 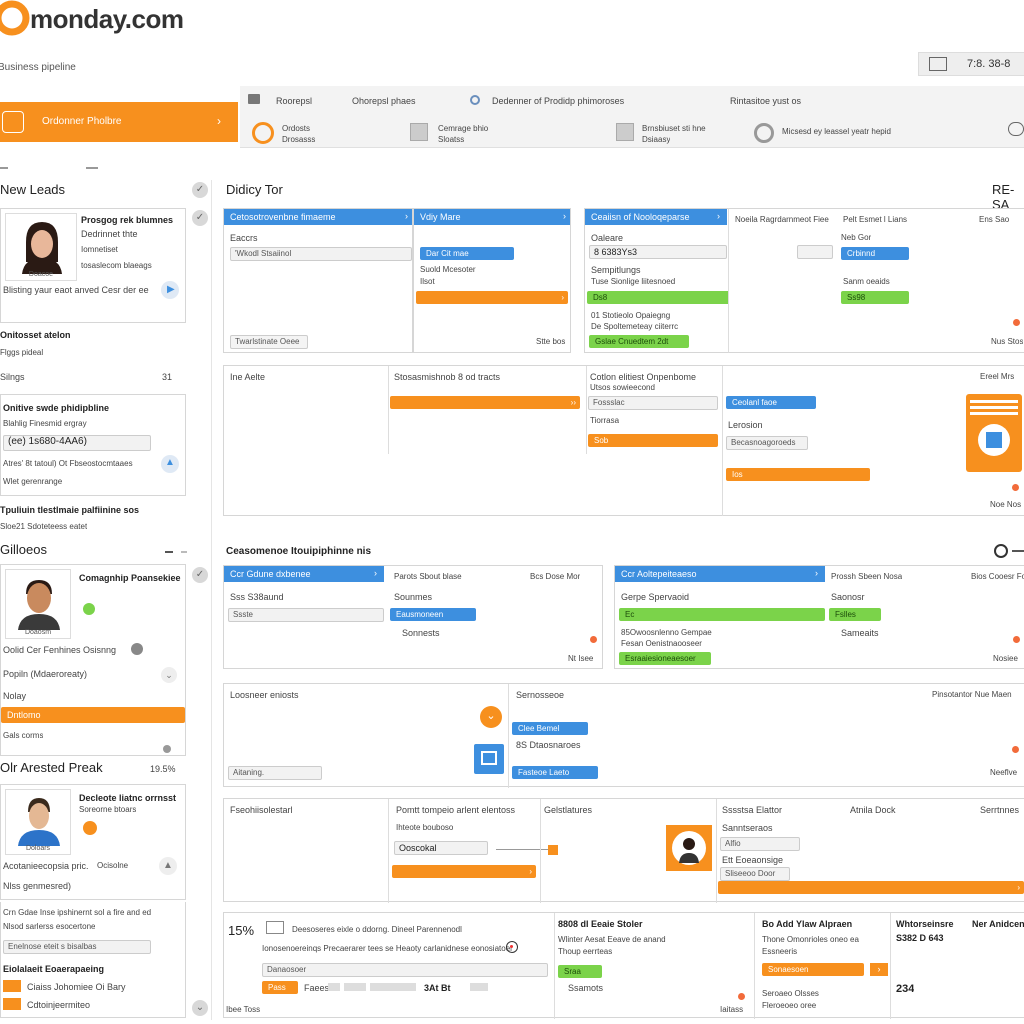 I want to click on g1-card1-footer: Twarlstinate Oeee, so click(x=269, y=342).